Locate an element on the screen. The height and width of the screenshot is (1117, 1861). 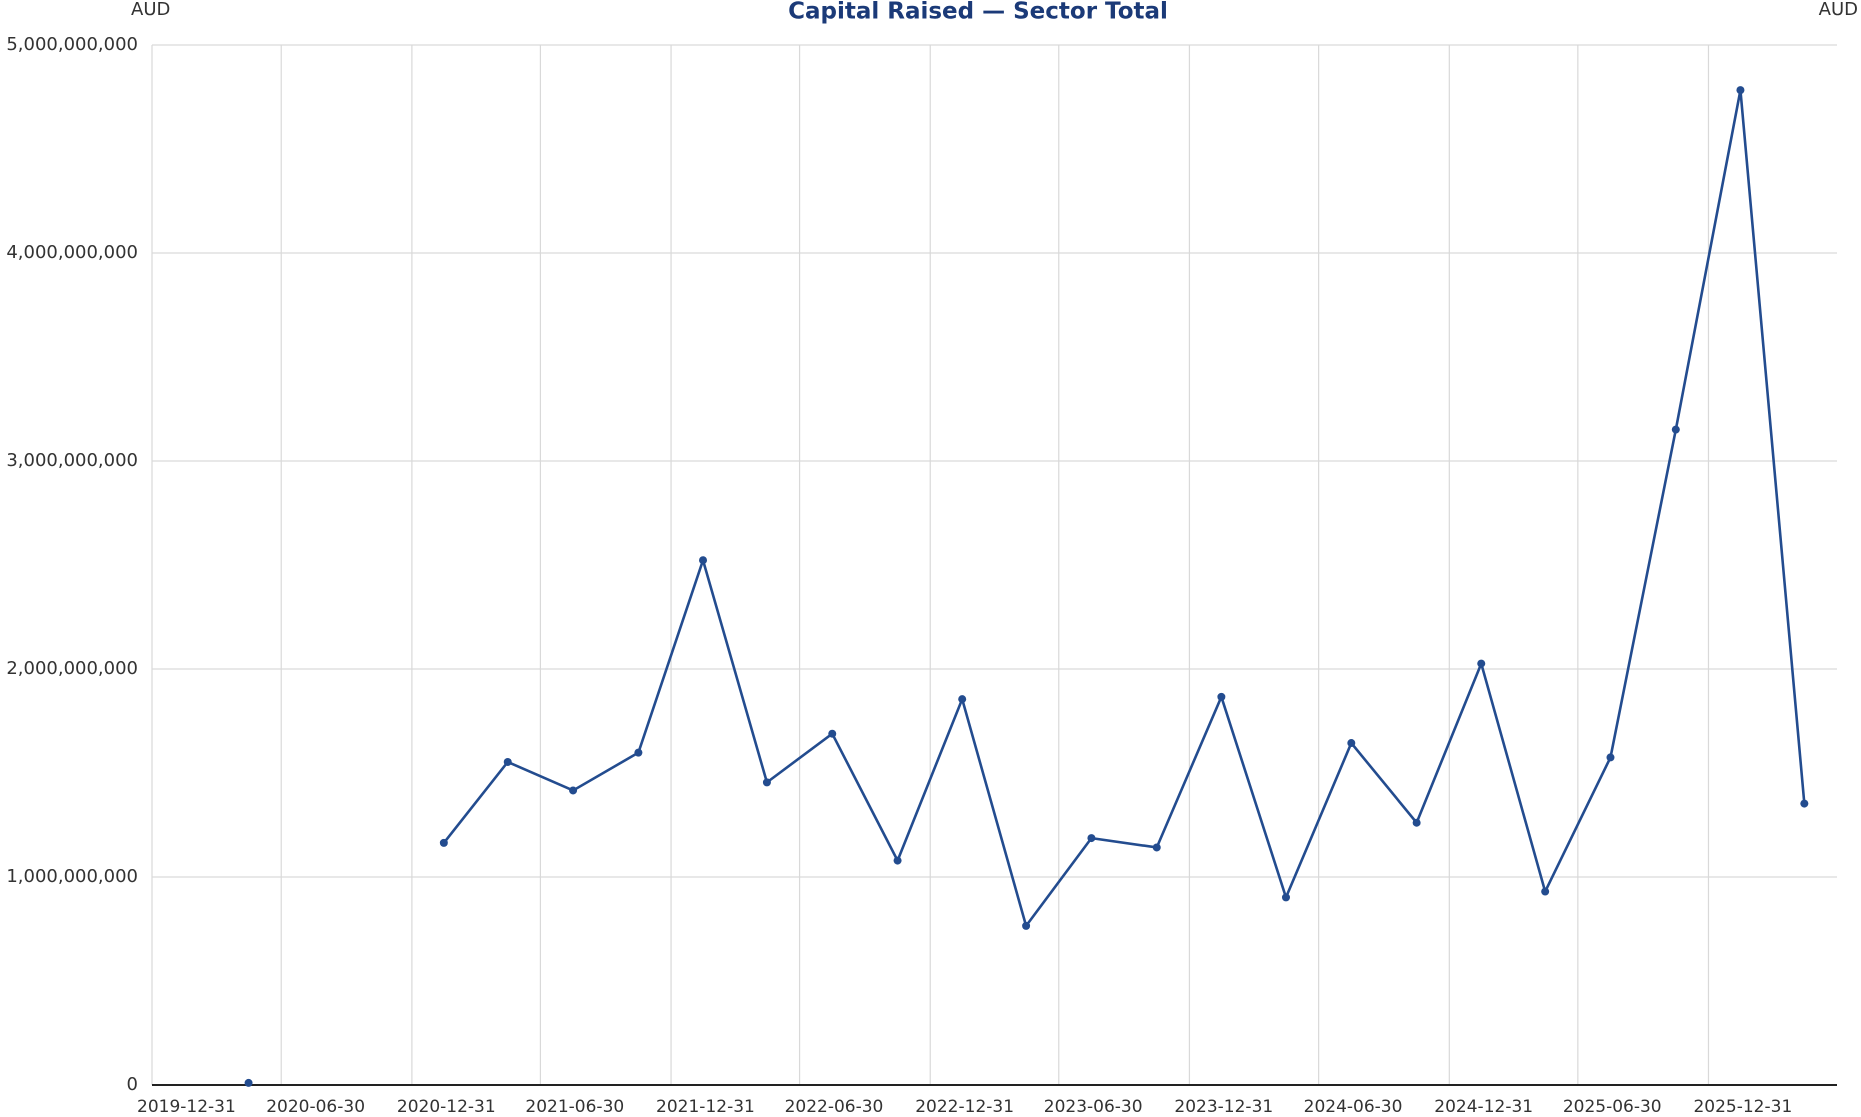
y-tick-label: 2,000,000,000 is located at coordinates (72, 668).